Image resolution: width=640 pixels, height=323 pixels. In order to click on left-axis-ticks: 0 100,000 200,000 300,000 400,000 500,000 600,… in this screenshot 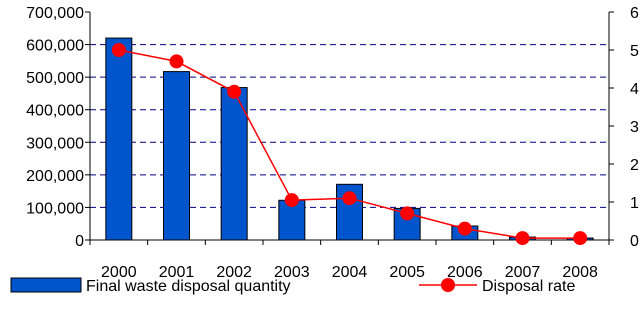, I will do `click(55, 127)`.